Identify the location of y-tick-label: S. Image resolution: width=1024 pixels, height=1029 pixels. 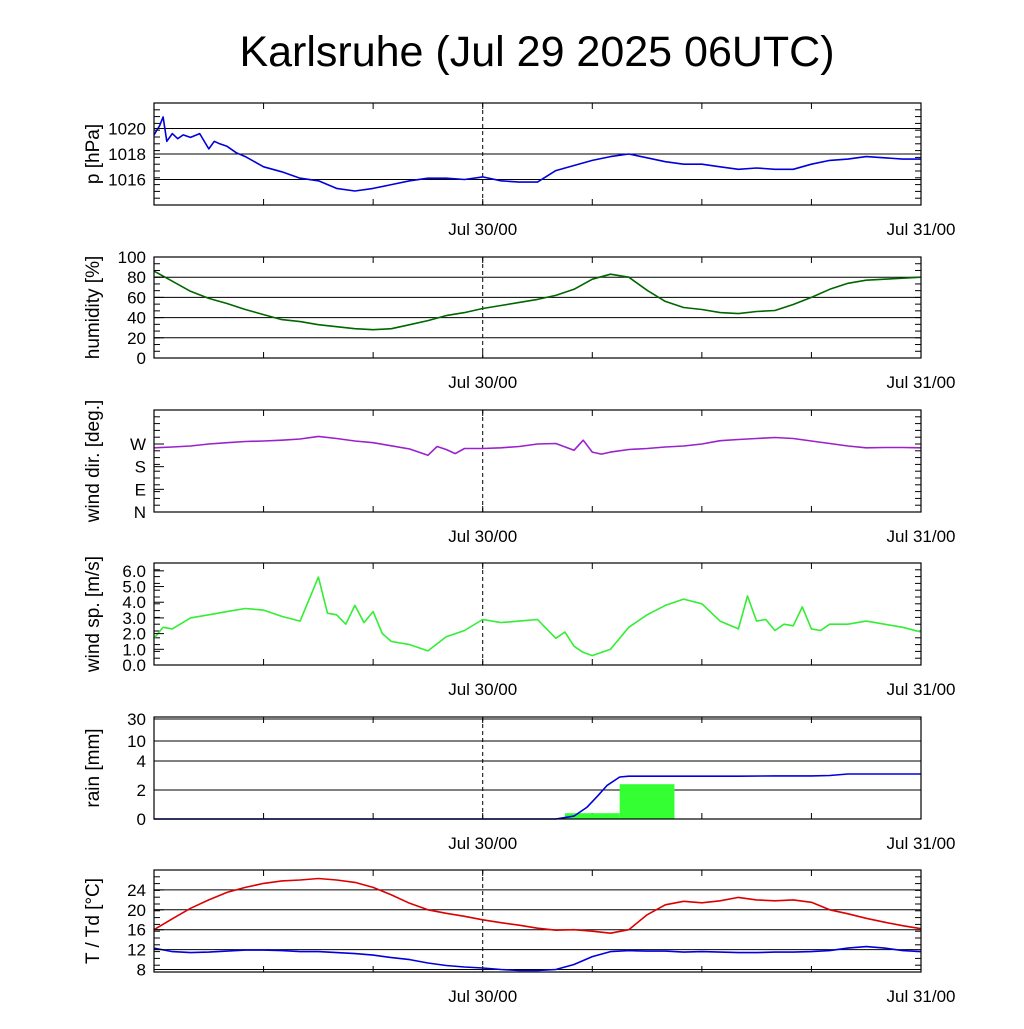
(140, 467).